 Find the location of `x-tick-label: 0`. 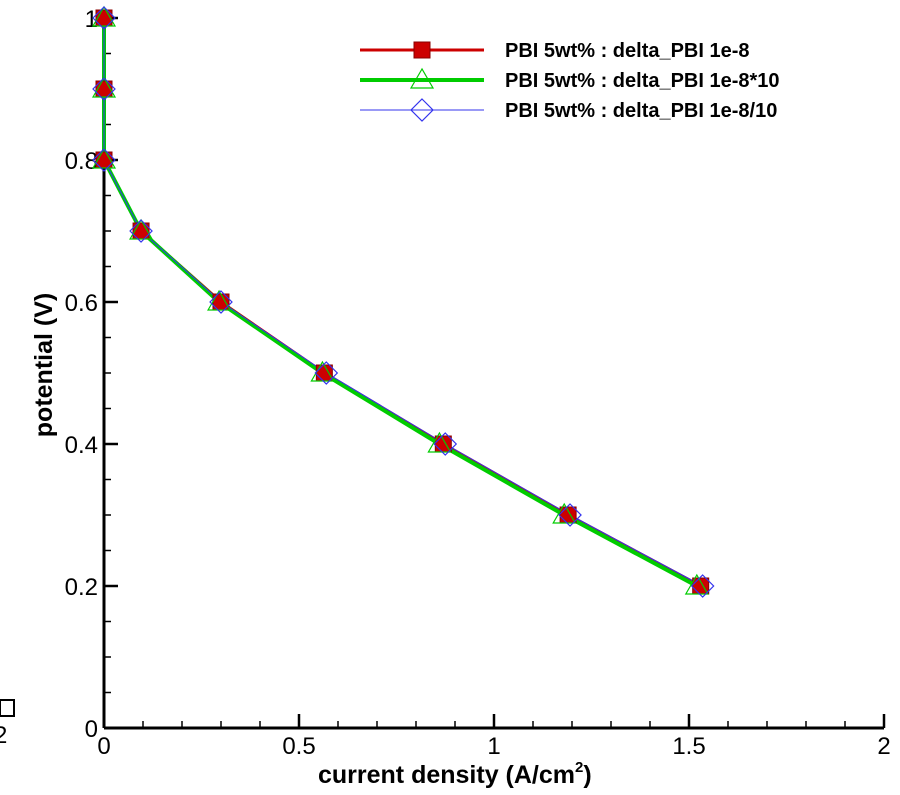

x-tick-label: 0 is located at coordinates (103, 746).